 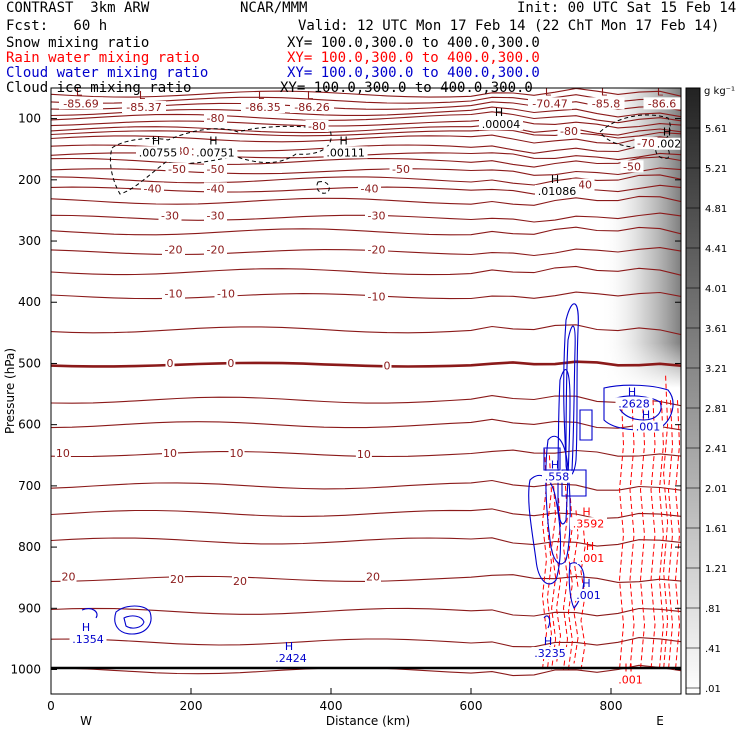 What do you see at coordinates (323, 187) in the screenshot?
I see `snow-contour` at bounding box center [323, 187].